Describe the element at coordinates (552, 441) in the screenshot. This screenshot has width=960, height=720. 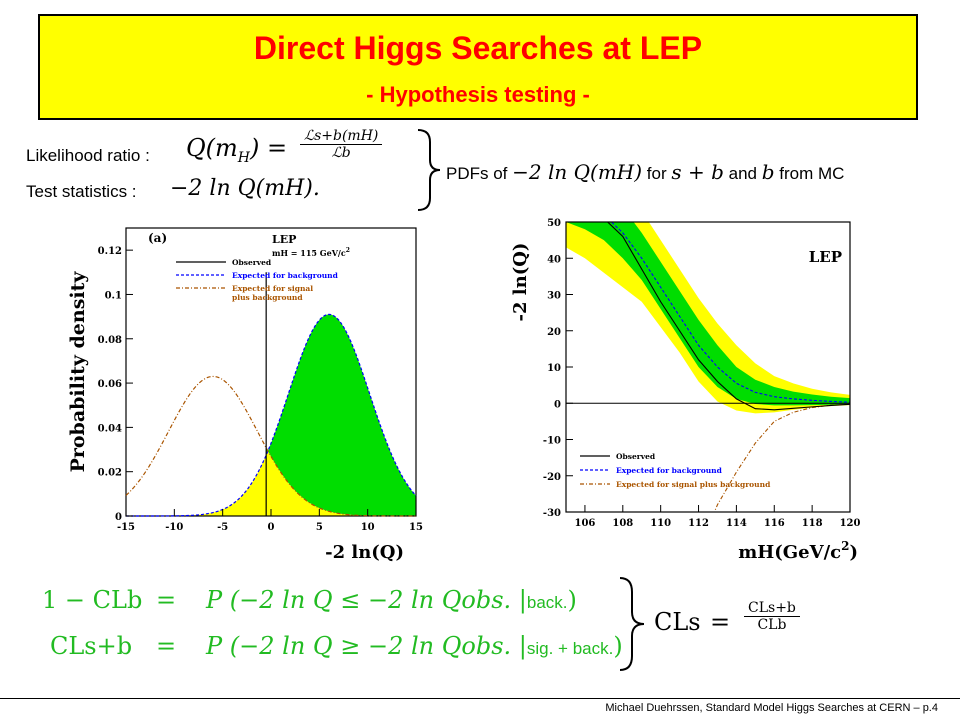
I see `y-tick-label: -10` at that location.